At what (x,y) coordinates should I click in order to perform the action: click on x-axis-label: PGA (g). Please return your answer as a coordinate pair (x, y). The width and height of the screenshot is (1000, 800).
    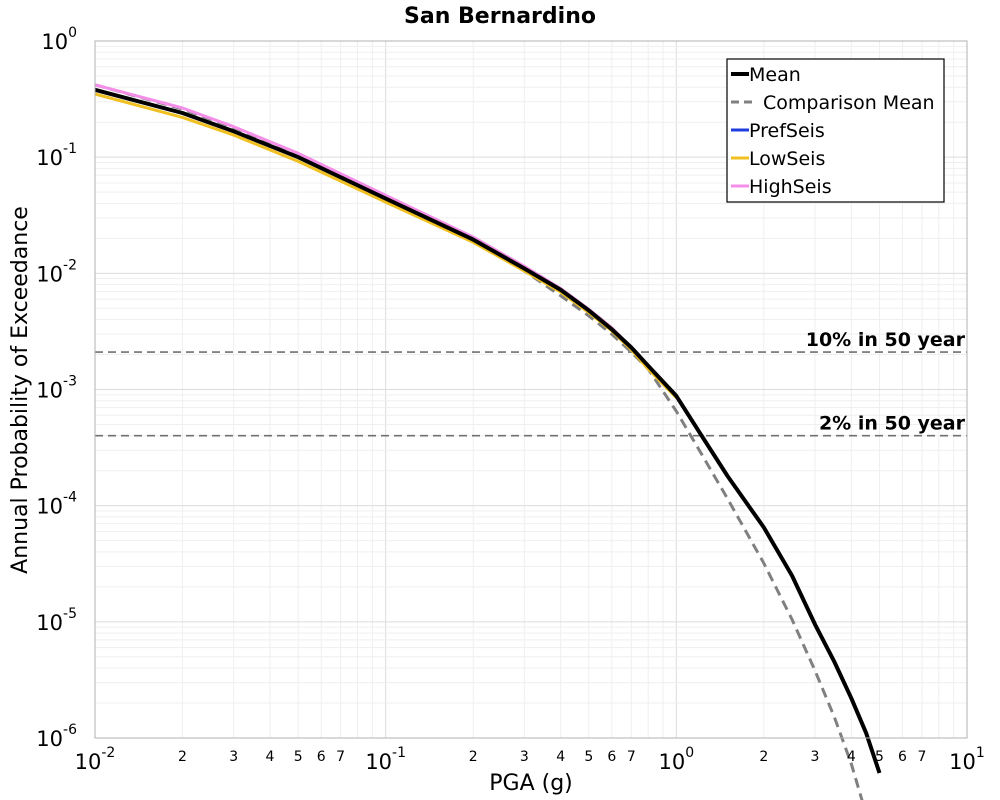
    Looking at the image, I should click on (531, 783).